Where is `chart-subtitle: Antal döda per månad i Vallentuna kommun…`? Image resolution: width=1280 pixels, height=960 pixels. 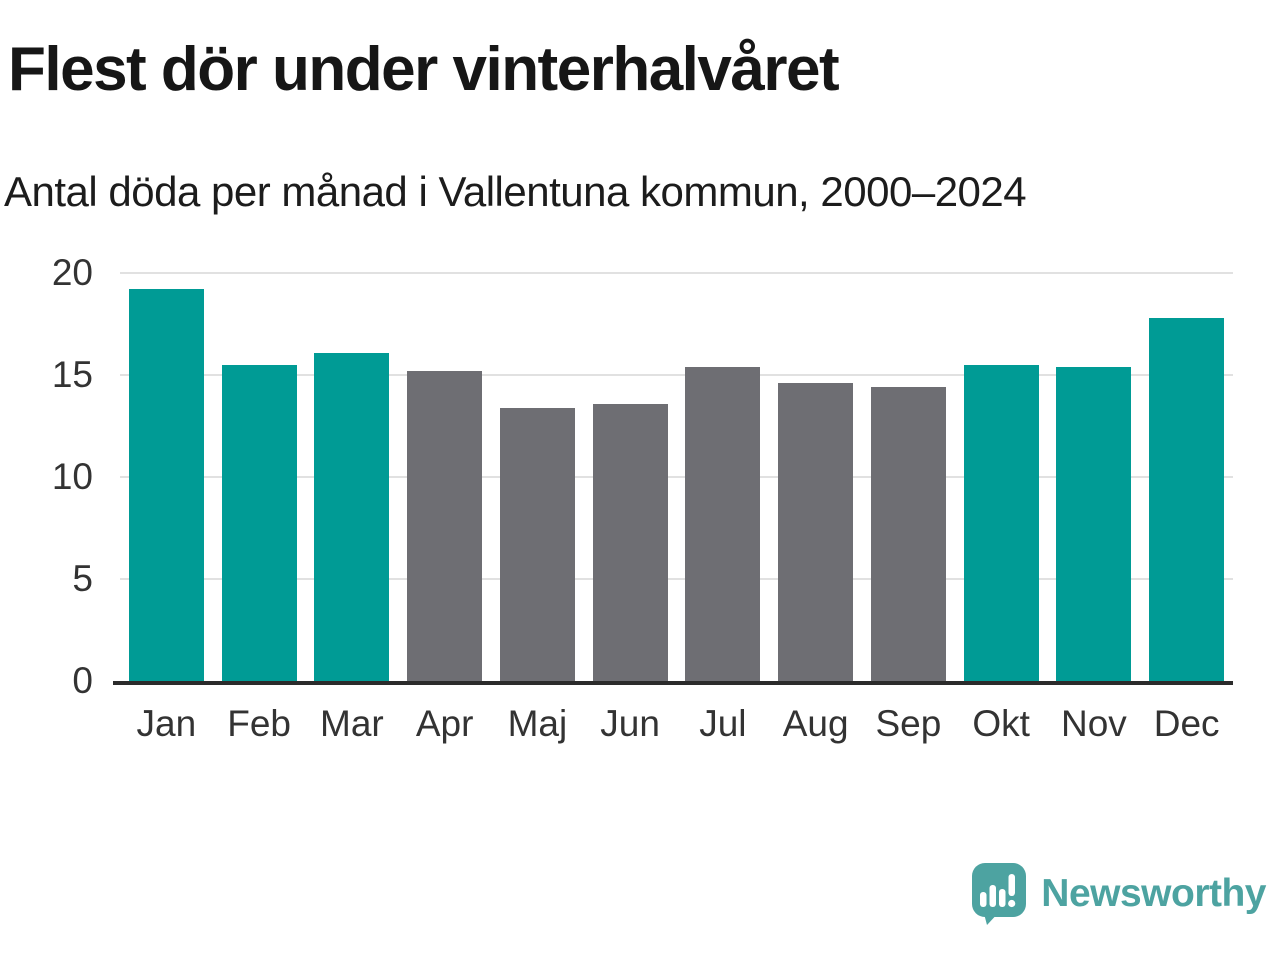
chart-subtitle: Antal döda per månad i Vallentuna kommun… is located at coordinates (515, 191).